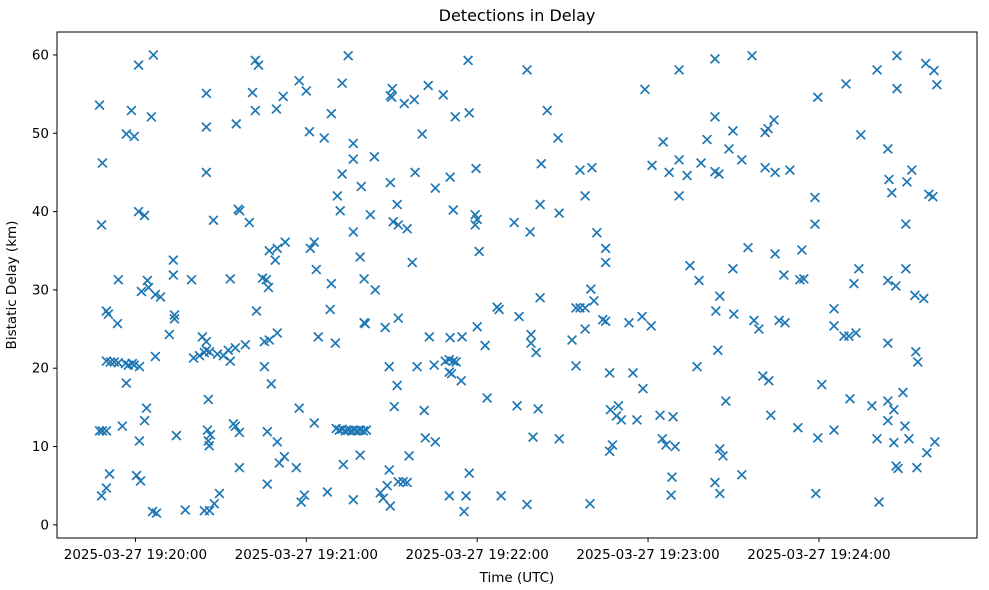 This screenshot has height=590, width=989. I want to click on x-axis-label: Time (UTC), so click(517, 578).